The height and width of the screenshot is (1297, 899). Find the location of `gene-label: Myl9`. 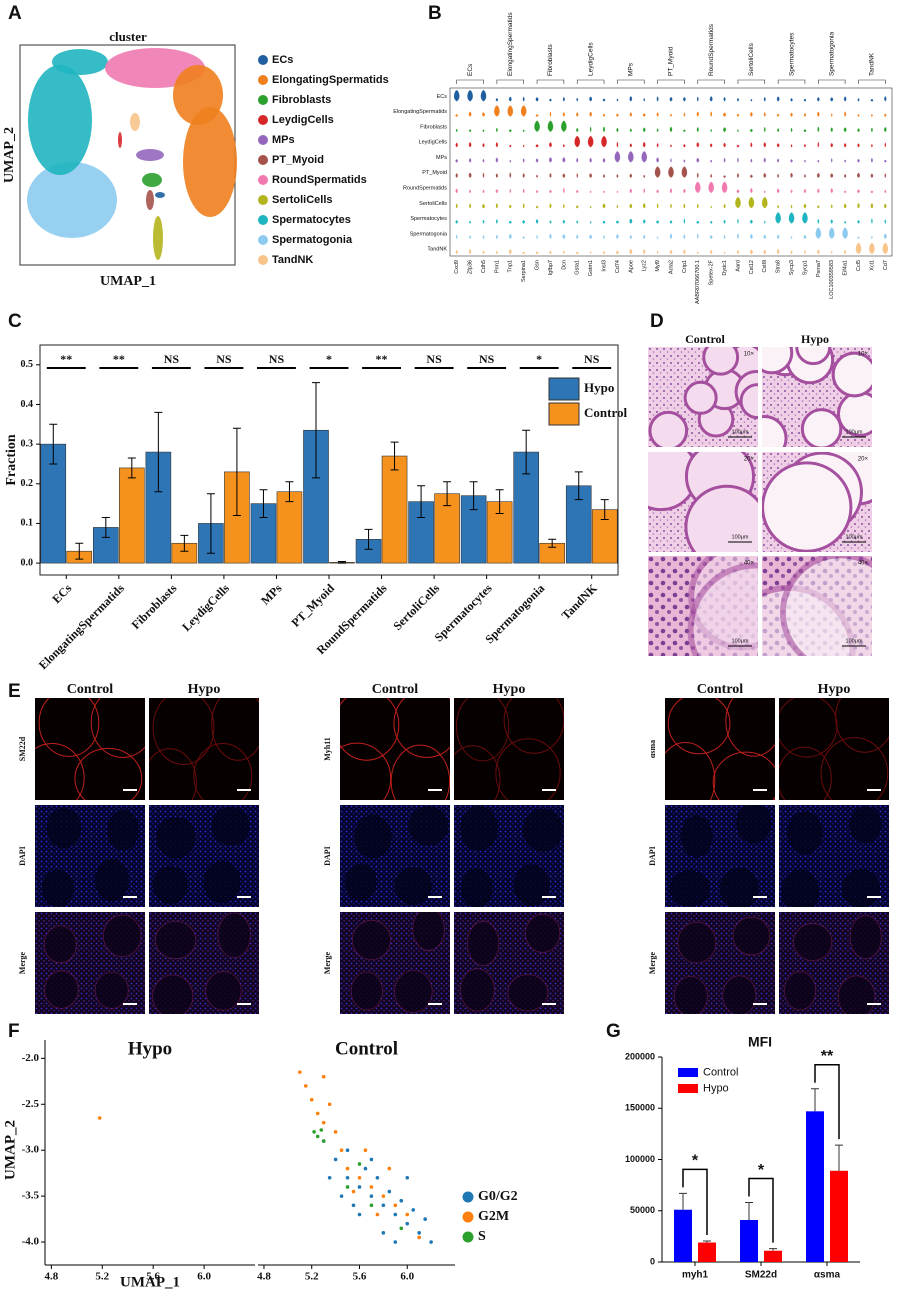

gene-label: Myl9 is located at coordinates (658, 266).